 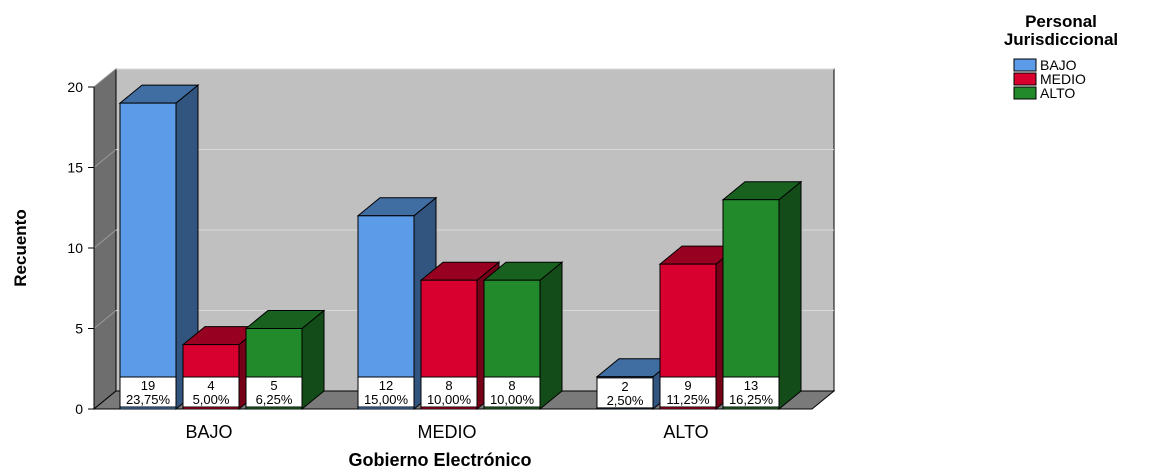 I want to click on data-label-percent: 15,00%, so click(x=386, y=399).